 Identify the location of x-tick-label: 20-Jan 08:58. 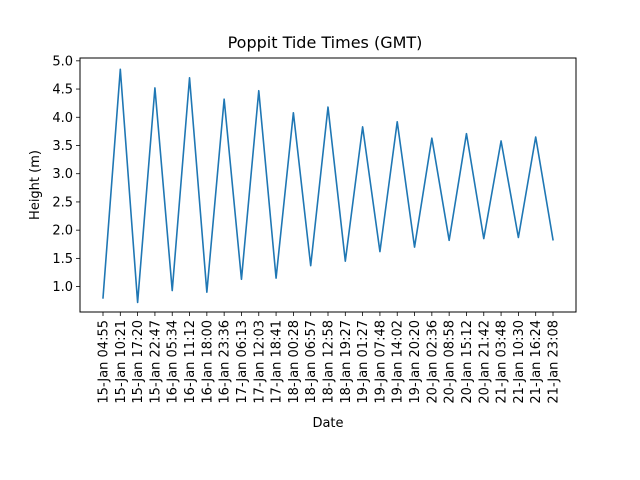
(450, 362).